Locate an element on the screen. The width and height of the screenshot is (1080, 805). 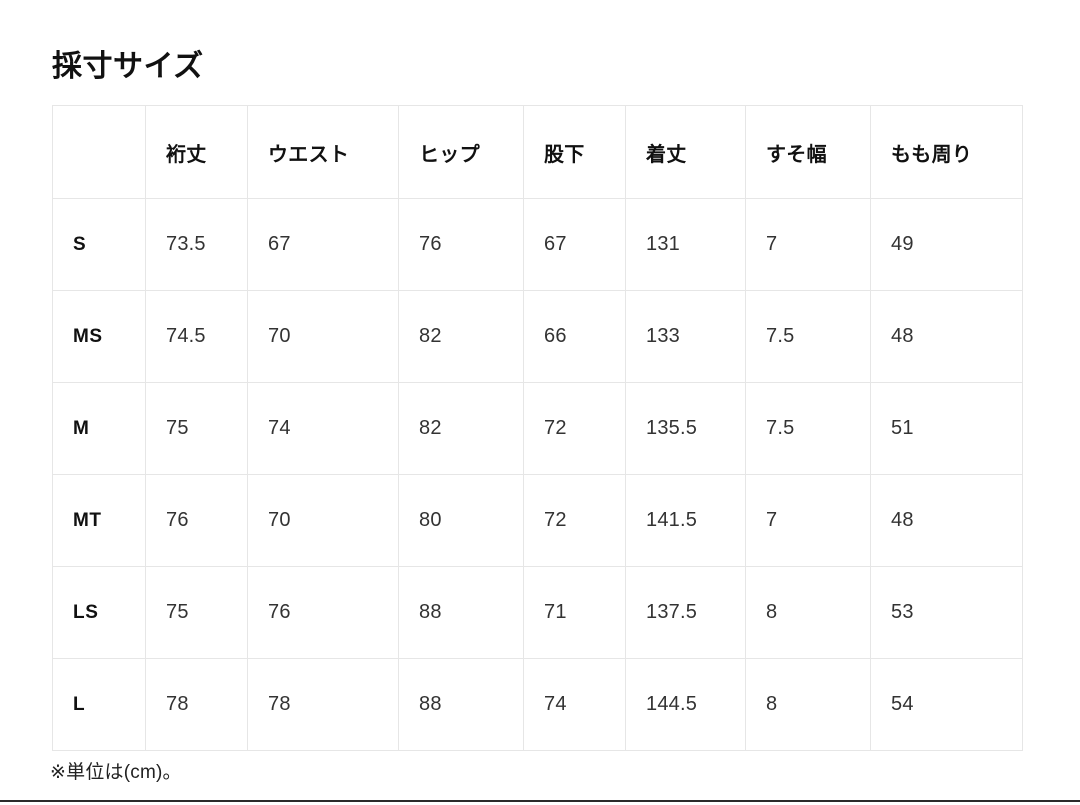
cell-l-inseam: 74 is located at coordinates (574, 704).